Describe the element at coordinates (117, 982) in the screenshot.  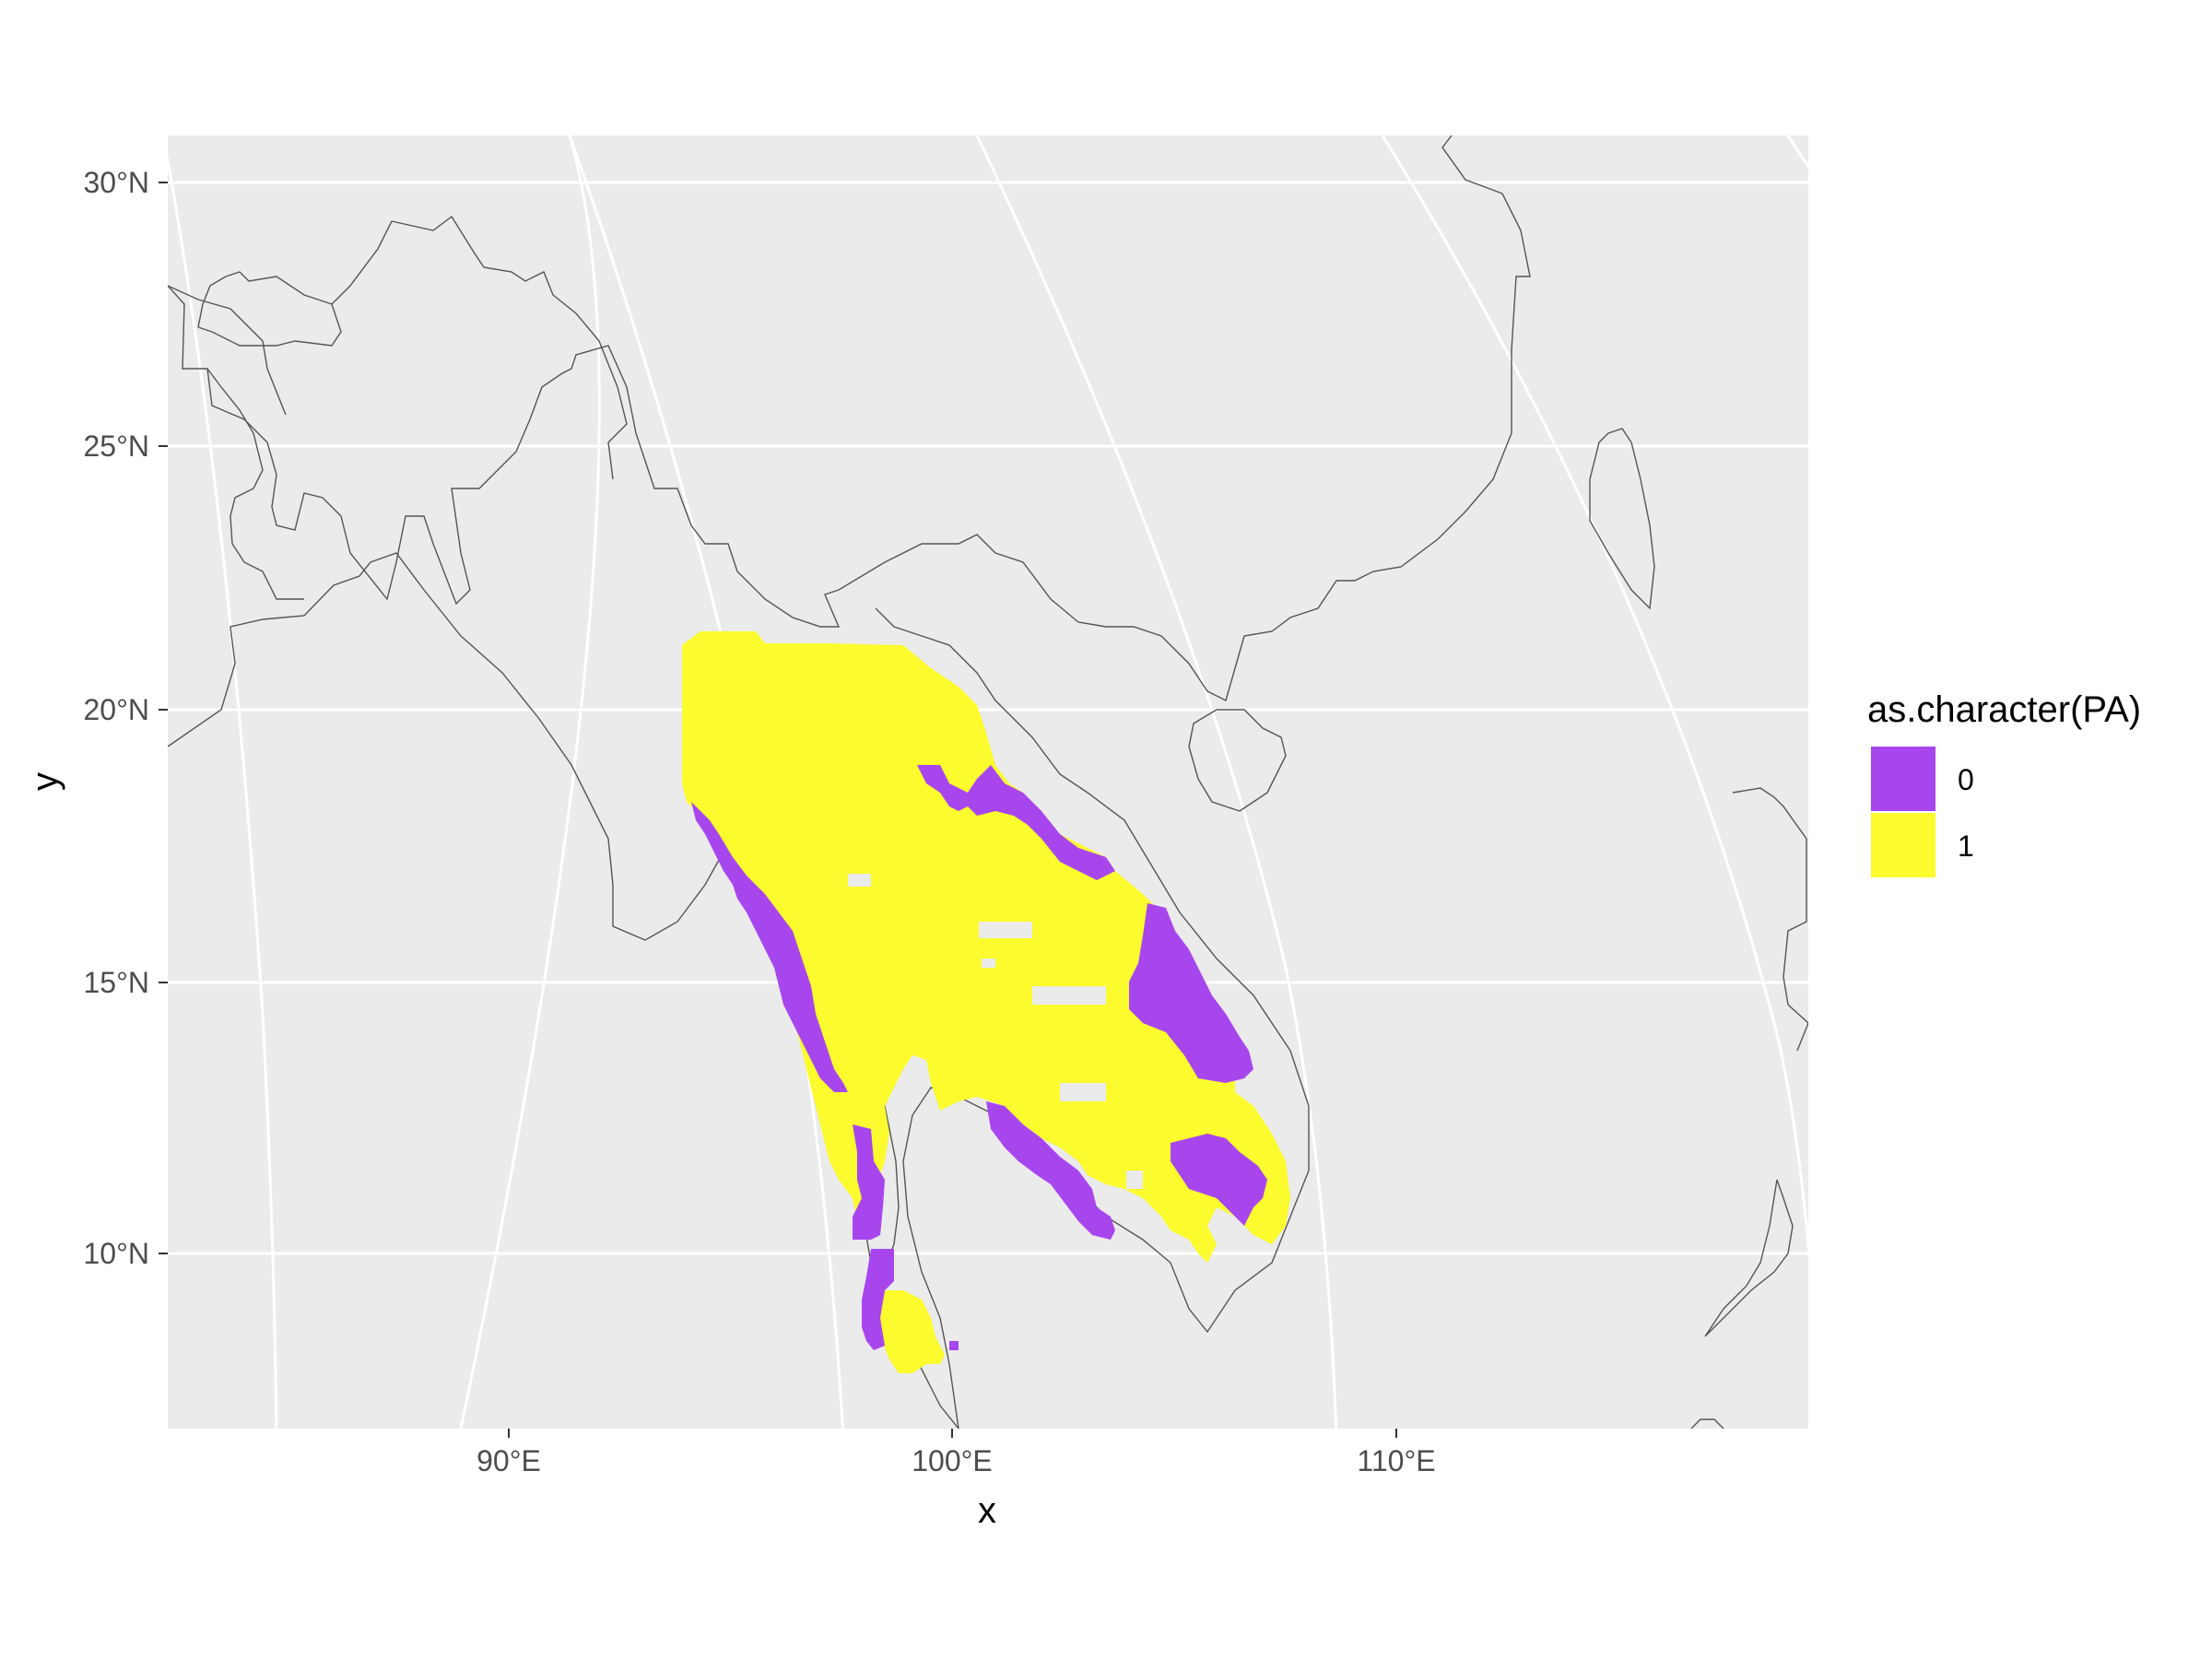
I see `y-tick-label-15: 15°N` at that location.